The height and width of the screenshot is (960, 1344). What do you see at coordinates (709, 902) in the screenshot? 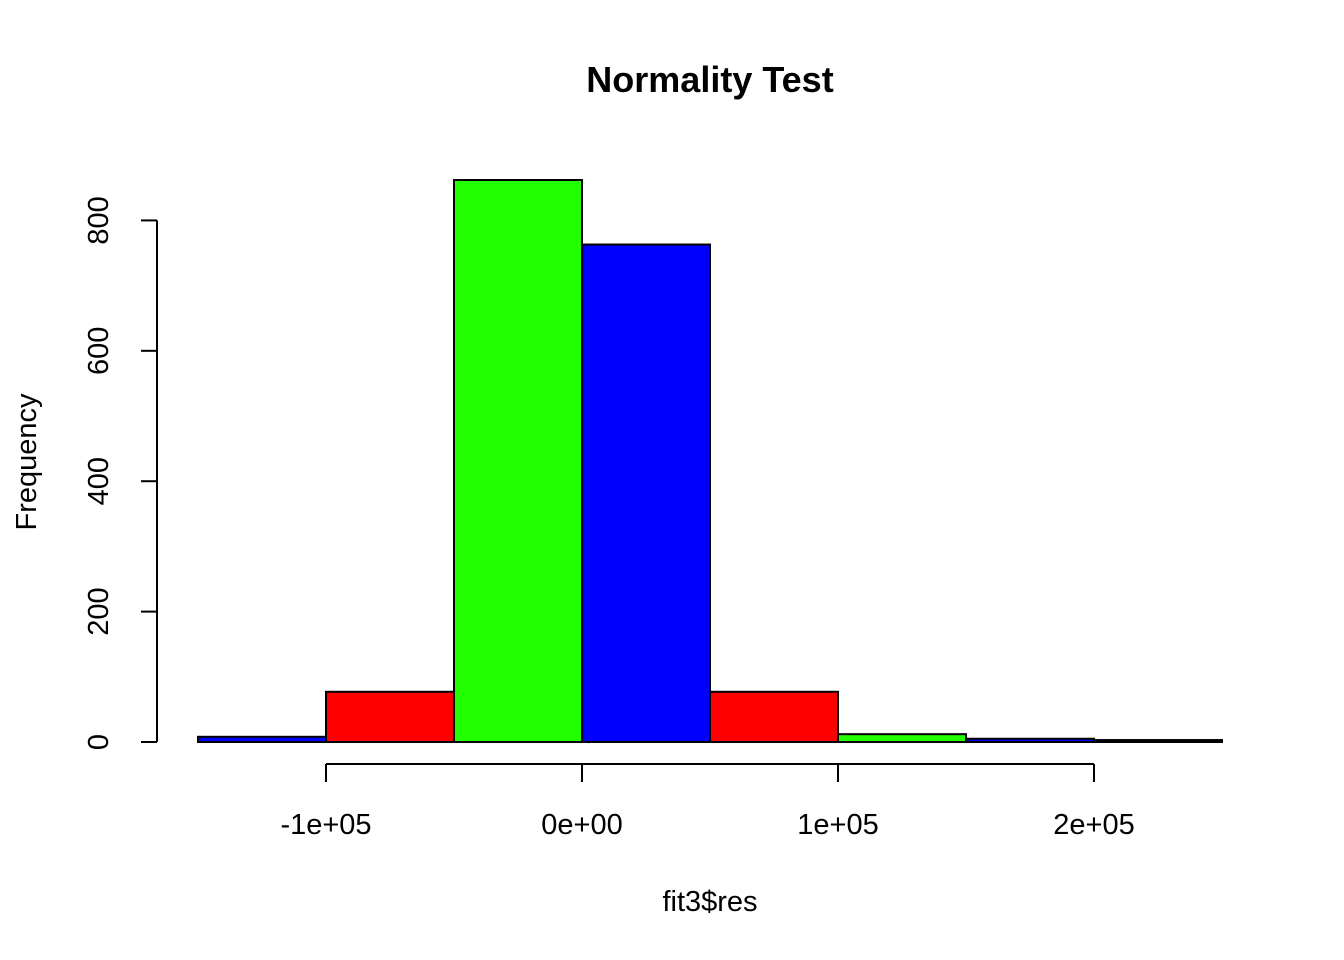
I see `x-axis-label: fit3$res` at bounding box center [709, 902].